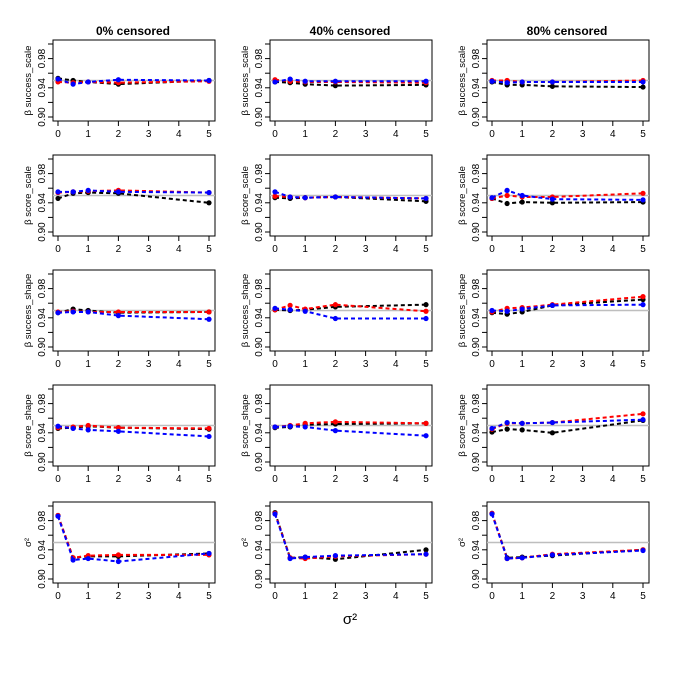 This screenshot has height=700, width=700. Describe the element at coordinates (350, 31) in the screenshot. I see `column-title-40pct: 40% censored` at that location.